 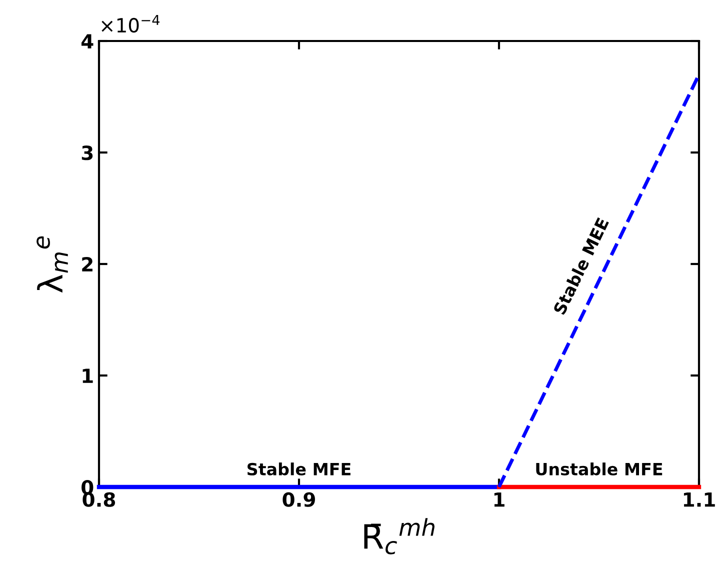 What do you see at coordinates (52, 264) in the screenshot?
I see `y-axis-title: λ$_{m}$$^{e}$` at bounding box center [52, 264].